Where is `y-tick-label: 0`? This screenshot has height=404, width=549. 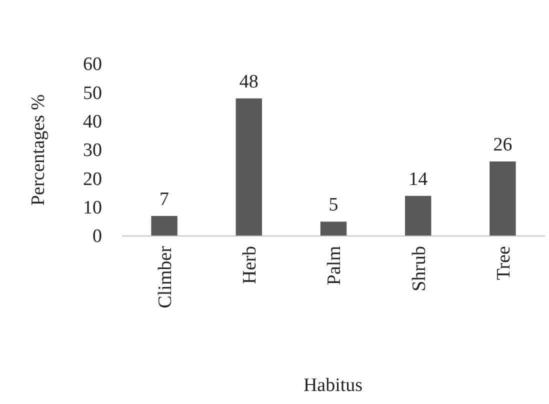 y-tick-label: 0 is located at coordinates (97, 237).